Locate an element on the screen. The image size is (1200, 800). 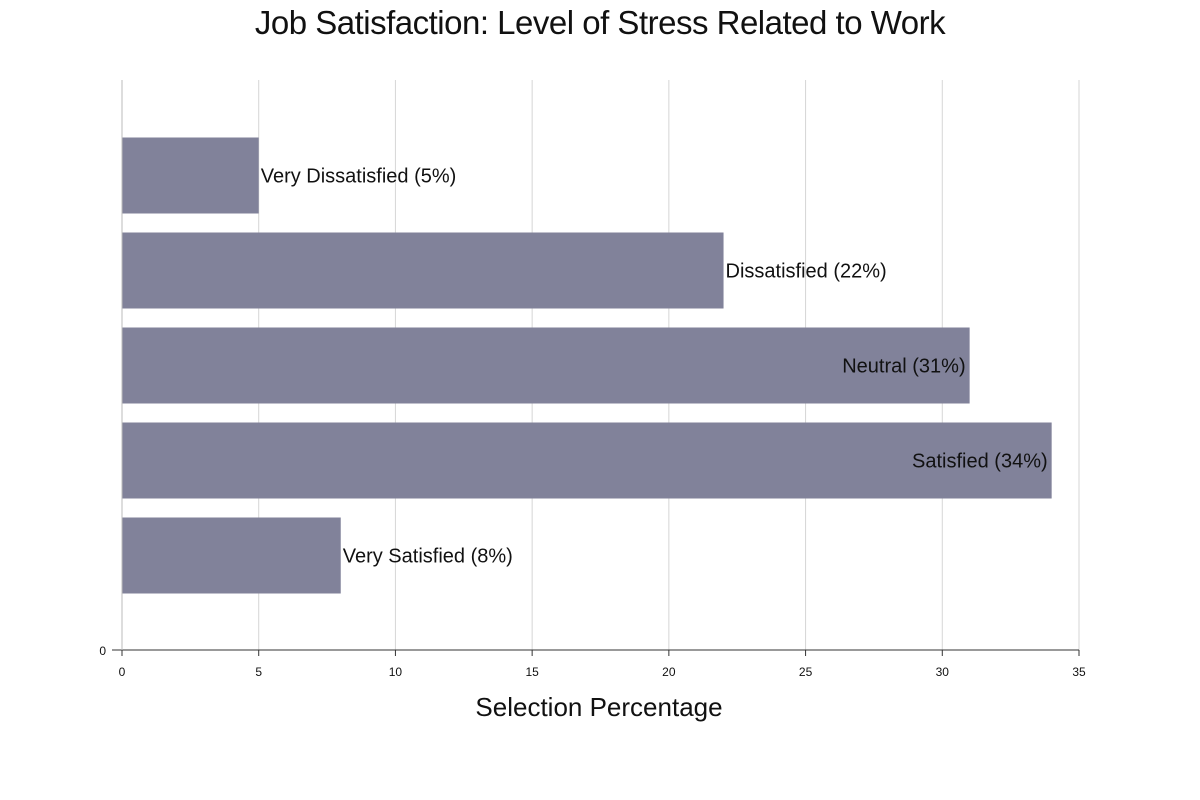
x-tick-label: 20 is located at coordinates (669, 672).